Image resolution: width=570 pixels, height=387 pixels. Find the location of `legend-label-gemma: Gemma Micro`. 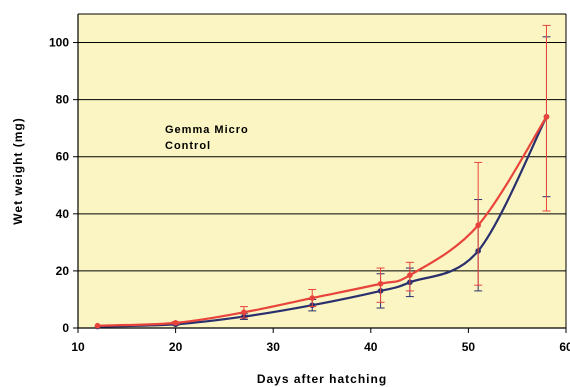

legend-label-gemma: Gemma Micro is located at coordinates (207, 130).